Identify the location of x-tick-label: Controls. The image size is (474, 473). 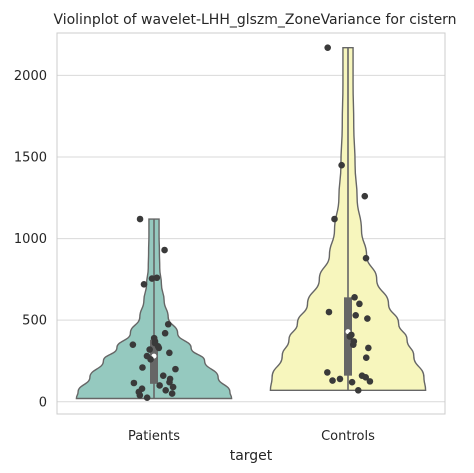
(348, 436).